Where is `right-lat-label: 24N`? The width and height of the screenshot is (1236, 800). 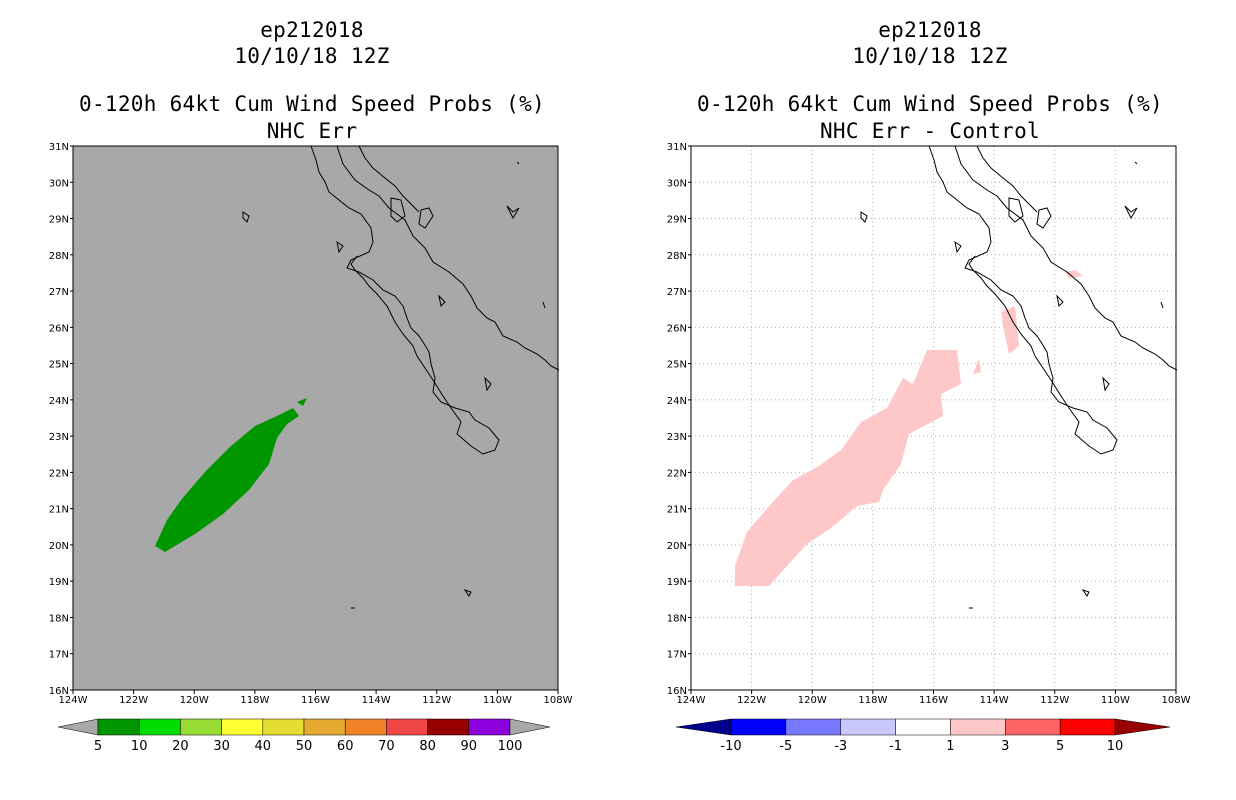
right-lat-label: 24N is located at coordinates (677, 401).